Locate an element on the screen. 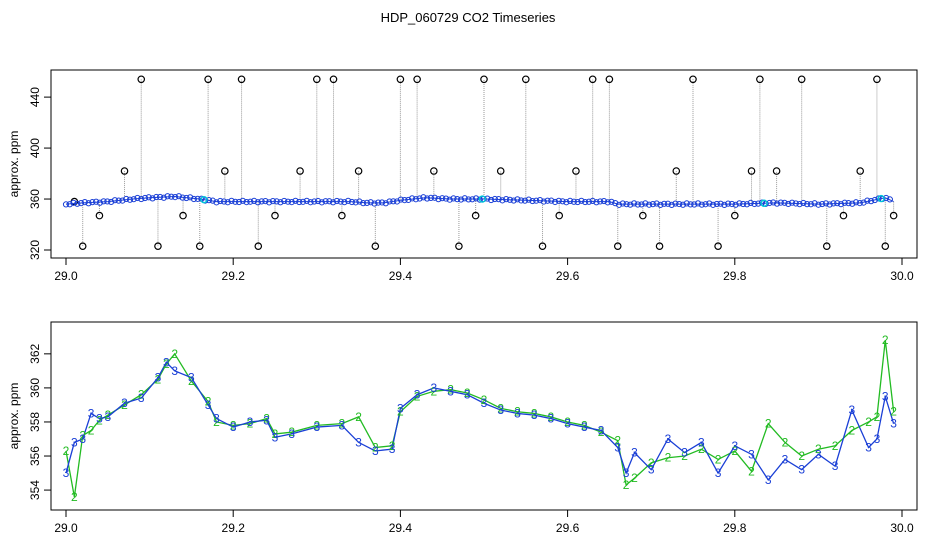 Image resolution: width=936 pixels, height=540 pixels. top-y-axis: 320 360 400 440 is located at coordinates (39, 173).